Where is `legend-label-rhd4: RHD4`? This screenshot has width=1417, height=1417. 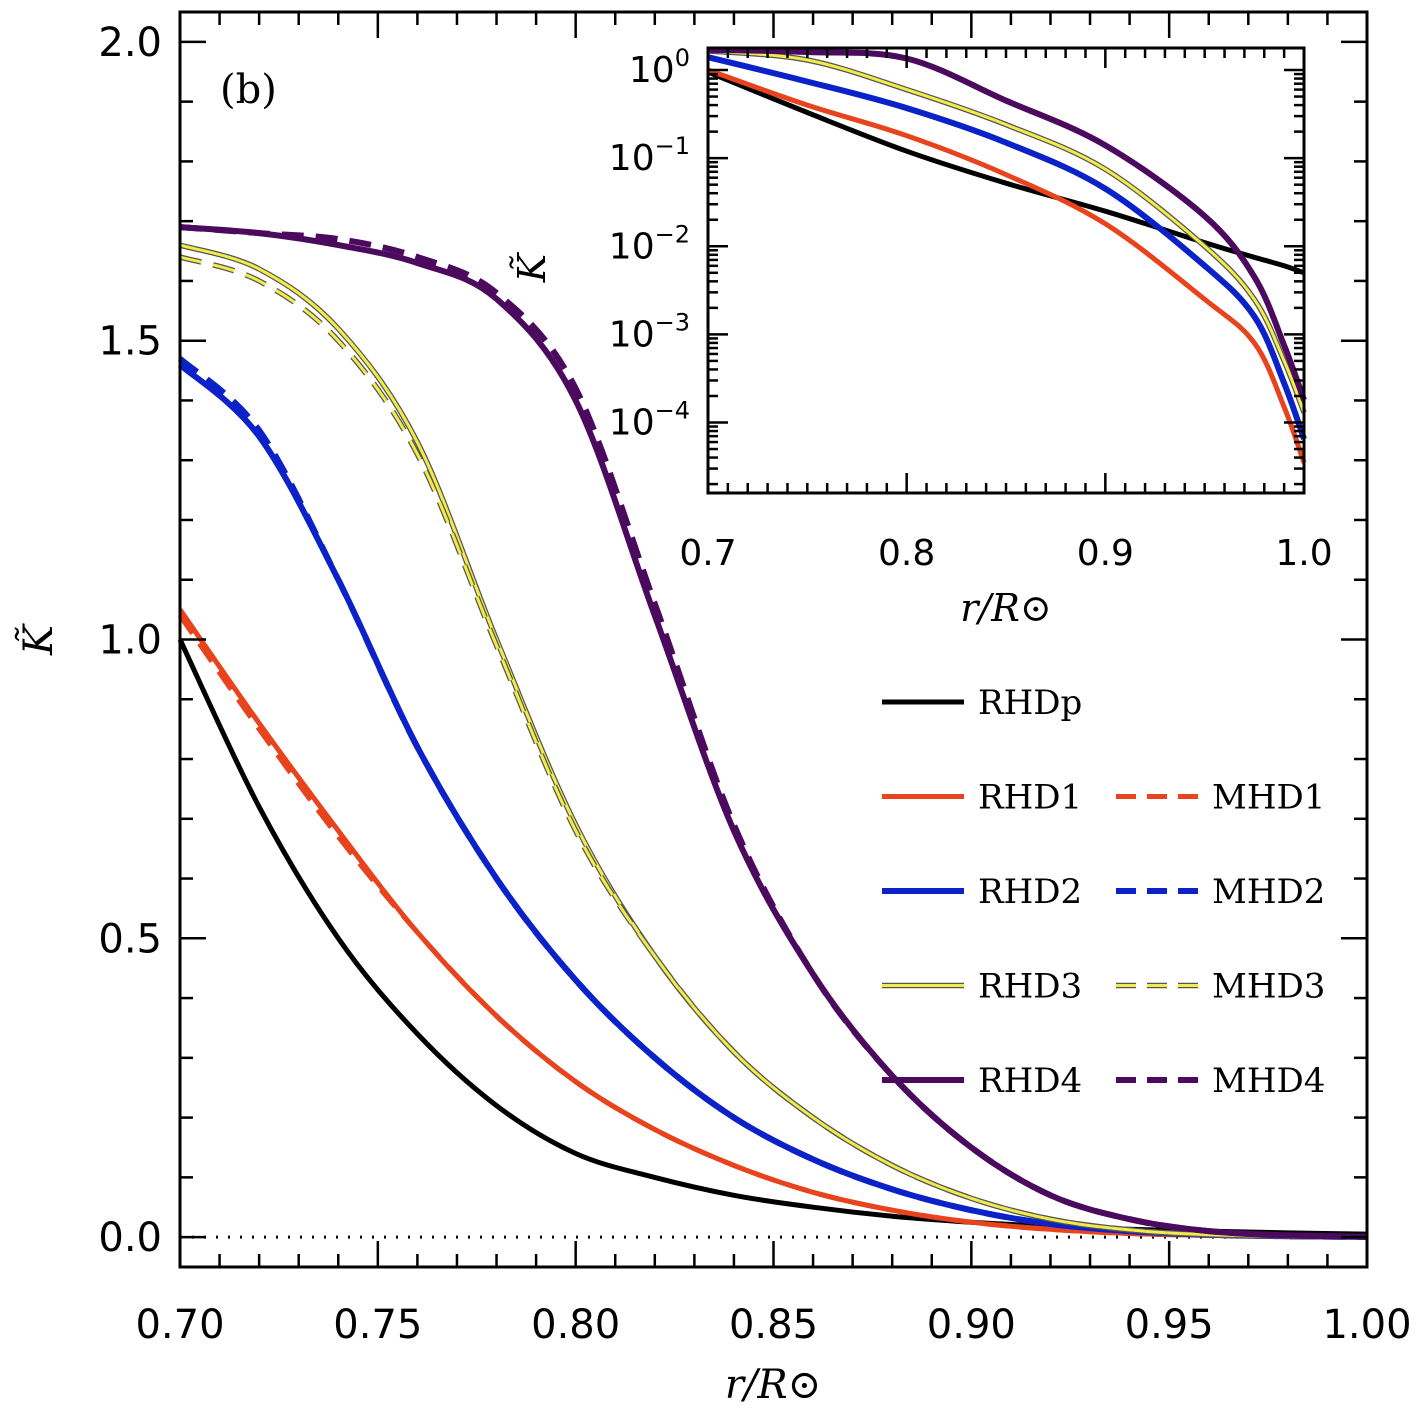
legend-label-rhd4: RHD4 is located at coordinates (1030, 1081).